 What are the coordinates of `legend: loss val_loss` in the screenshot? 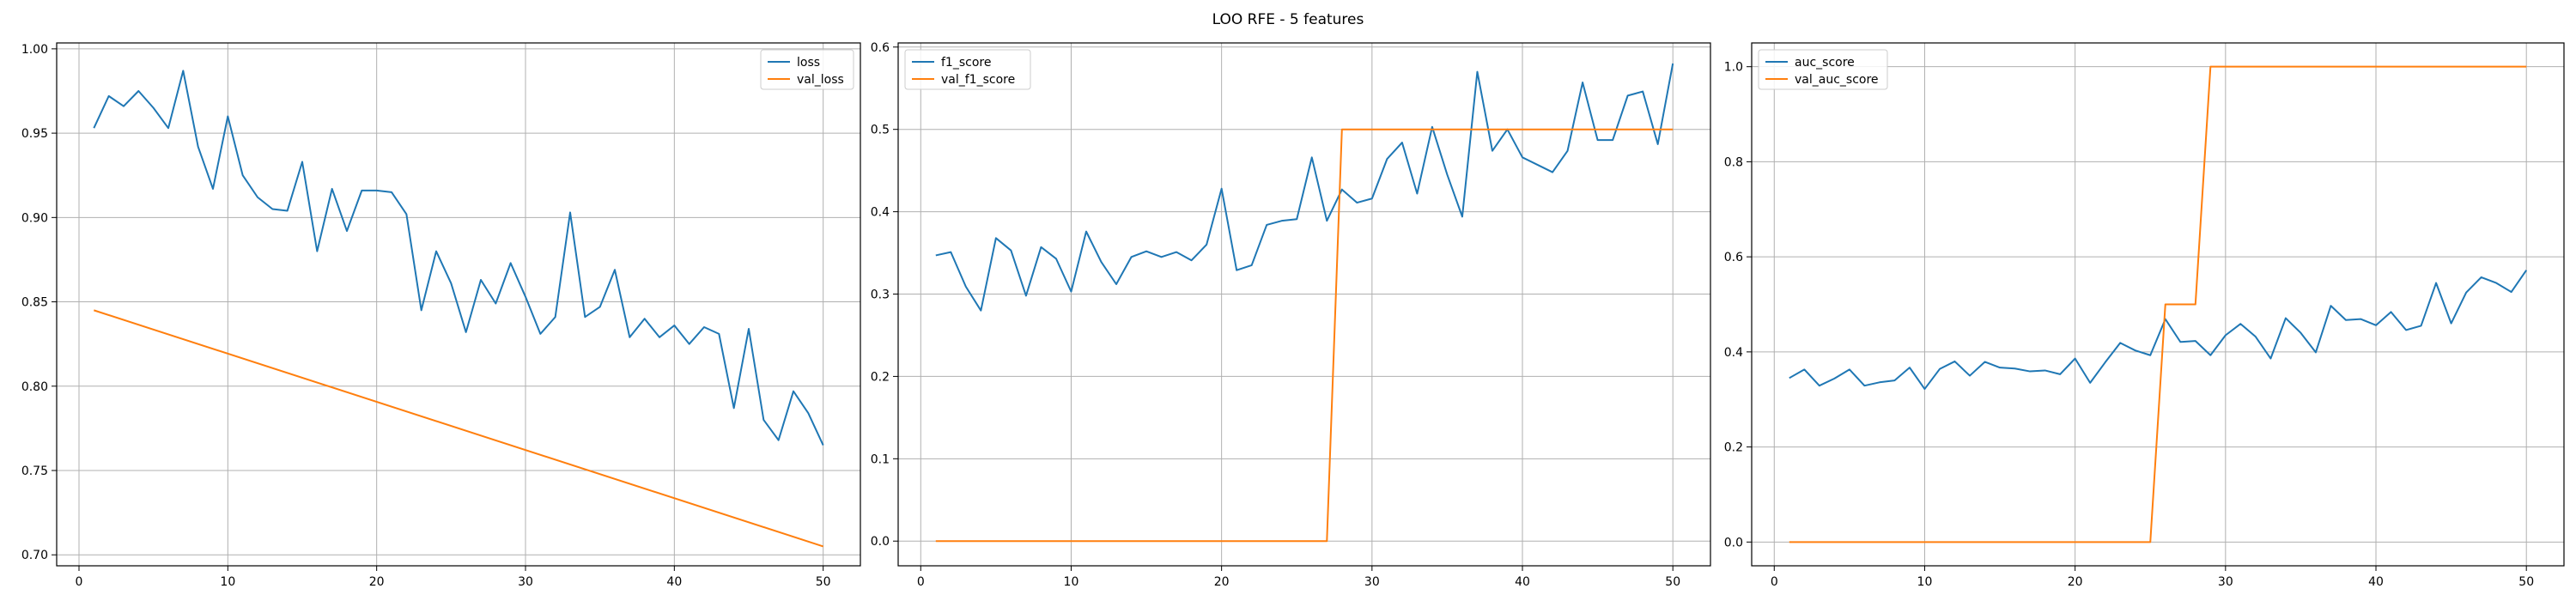 It's located at (807, 69).